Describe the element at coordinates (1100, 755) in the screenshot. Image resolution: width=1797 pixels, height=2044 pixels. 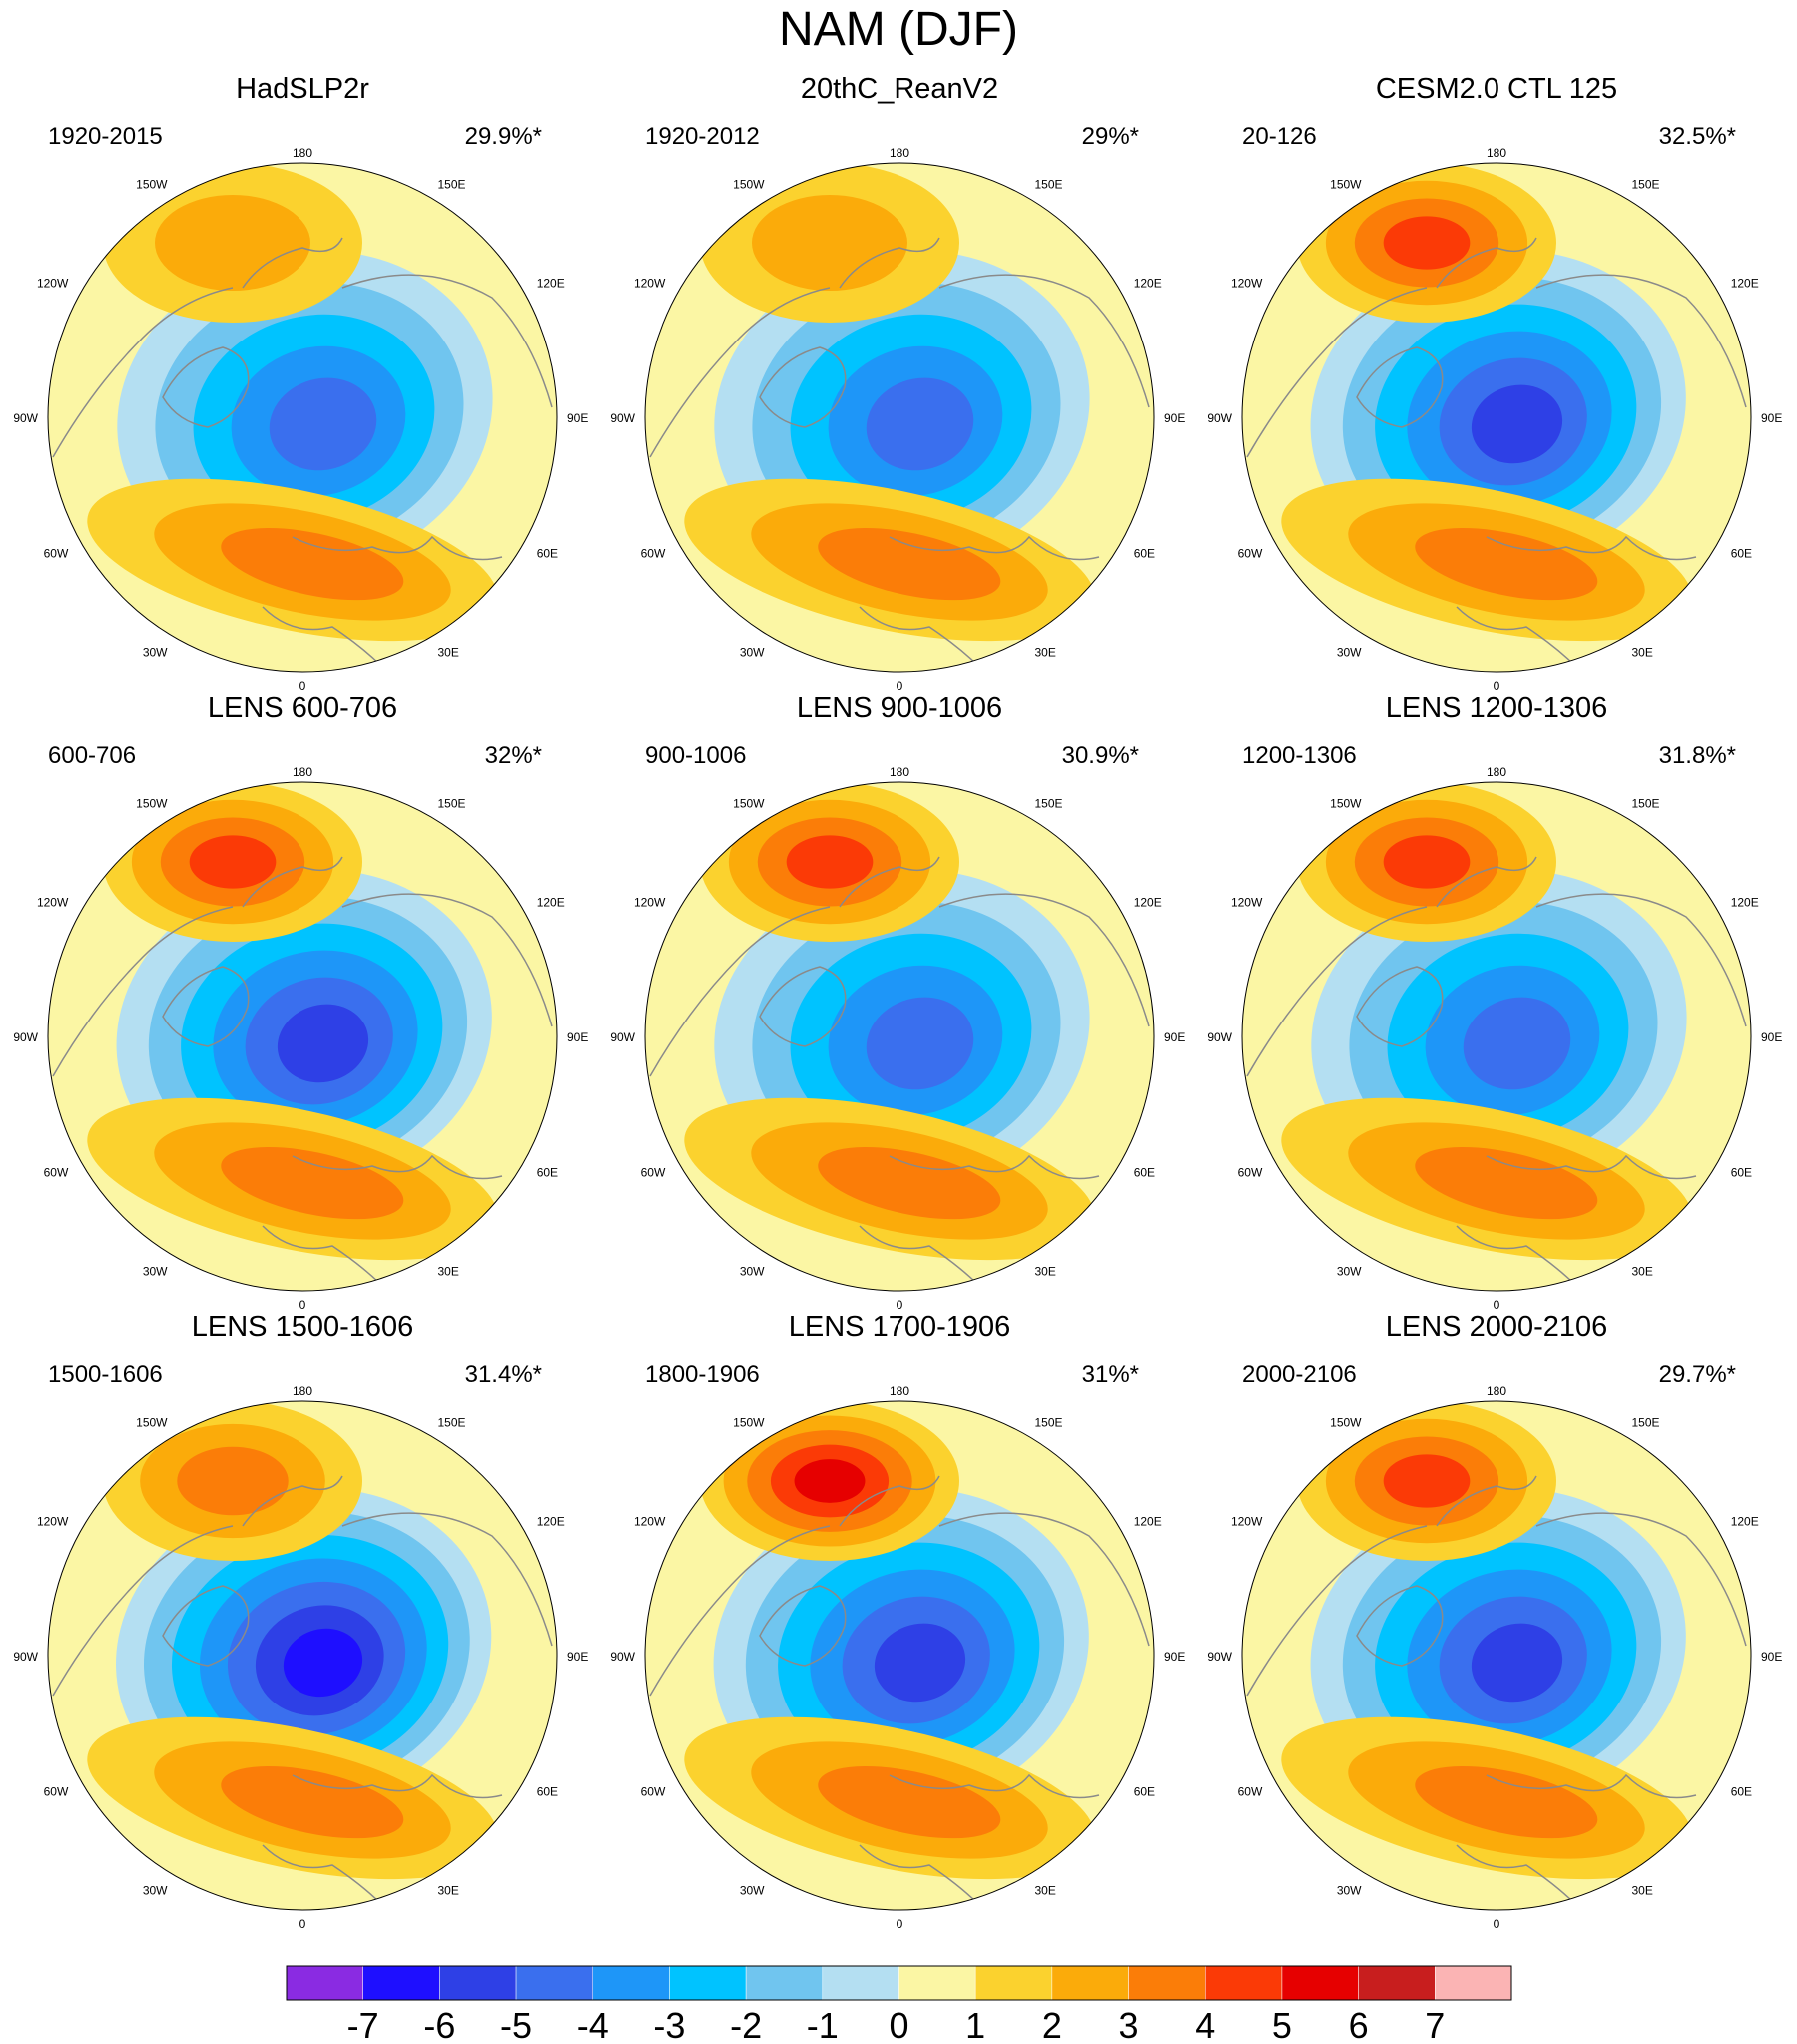
I see `panel-variance: 30.9%*` at that location.